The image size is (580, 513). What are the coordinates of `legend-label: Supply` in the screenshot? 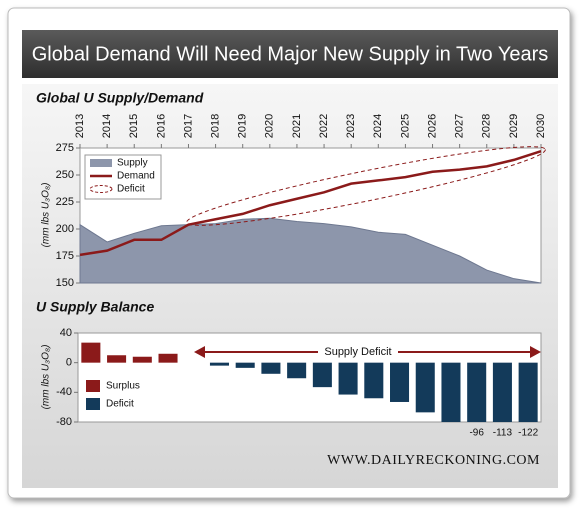 It's located at (132, 163).